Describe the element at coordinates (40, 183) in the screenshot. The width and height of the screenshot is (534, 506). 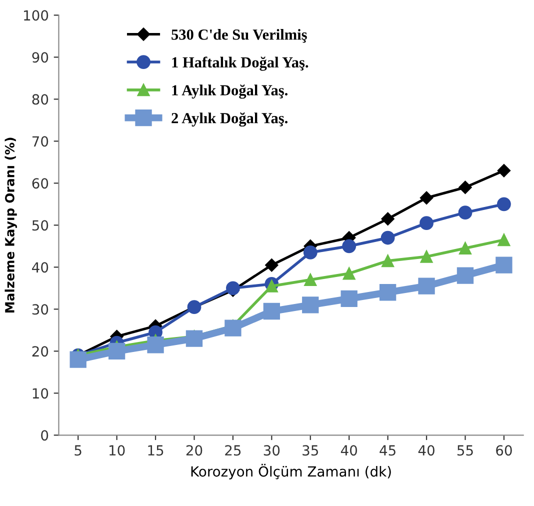
I see `y-tick-label: 60` at that location.